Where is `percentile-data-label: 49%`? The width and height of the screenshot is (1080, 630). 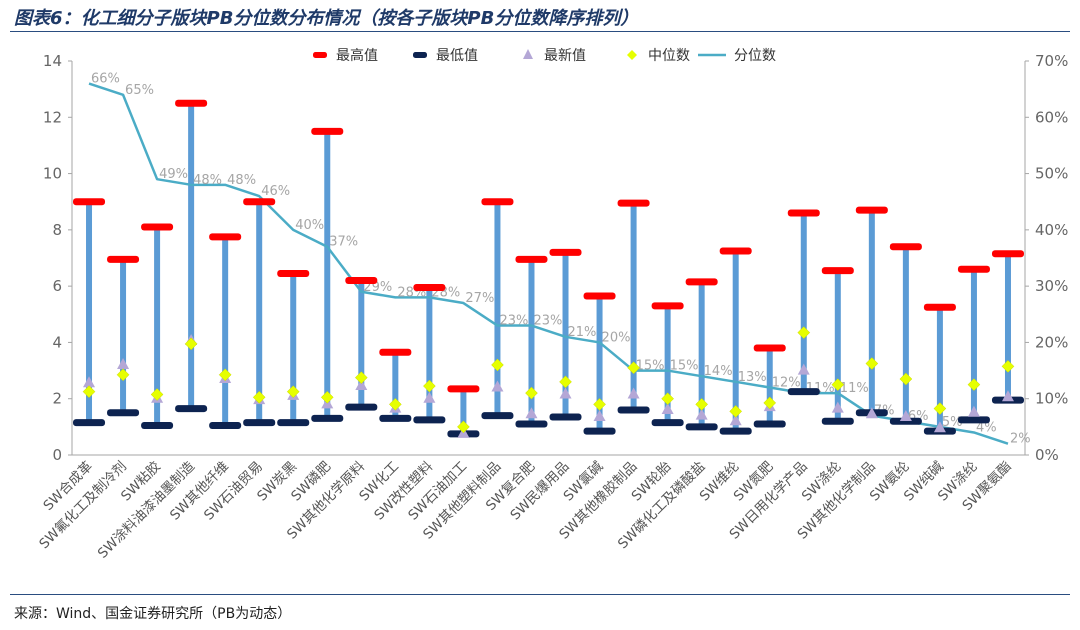
percentile-data-label: 49% is located at coordinates (173, 174).